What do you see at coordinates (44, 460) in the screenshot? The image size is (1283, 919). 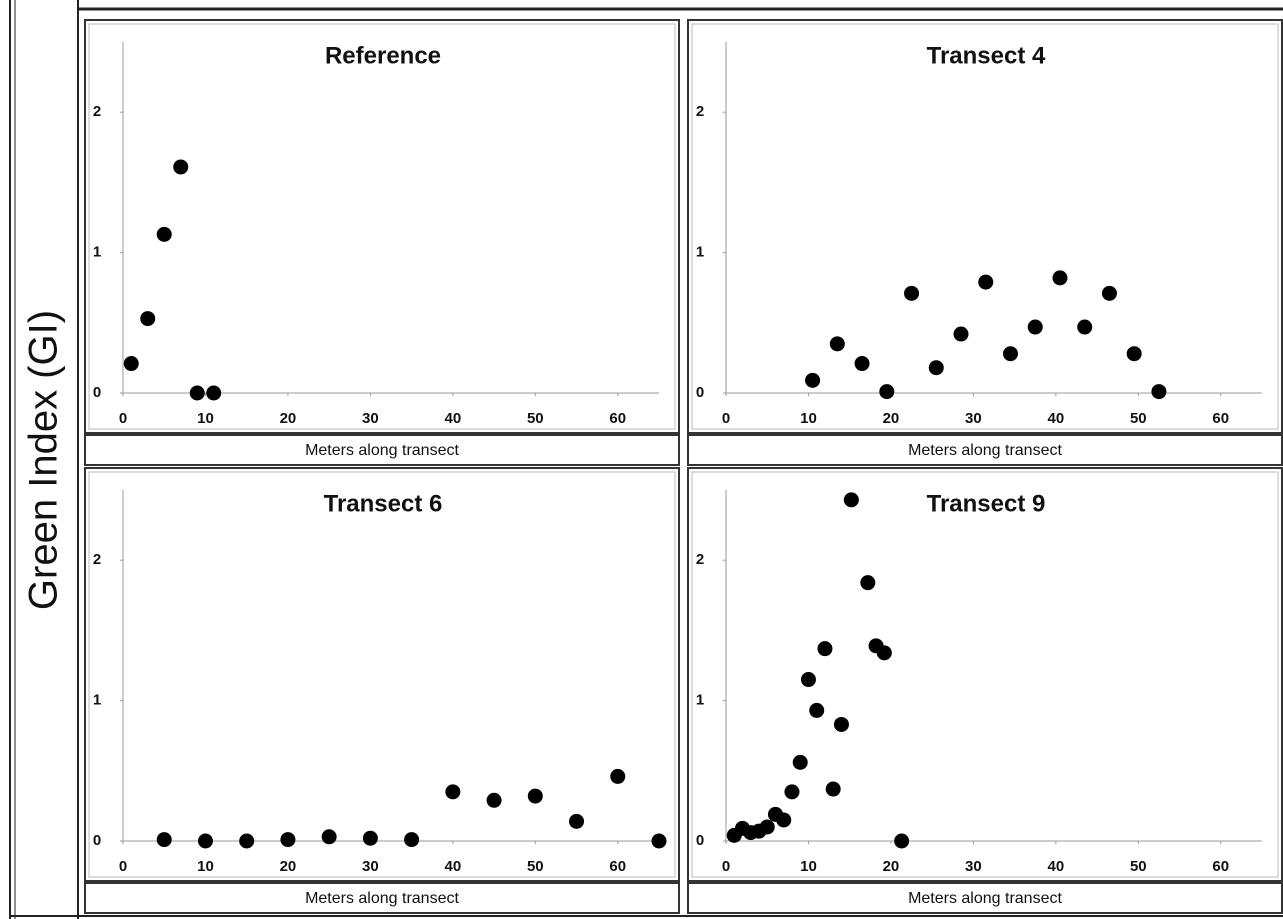 I see `y-axis-label: Green Index (GI)` at bounding box center [44, 460].